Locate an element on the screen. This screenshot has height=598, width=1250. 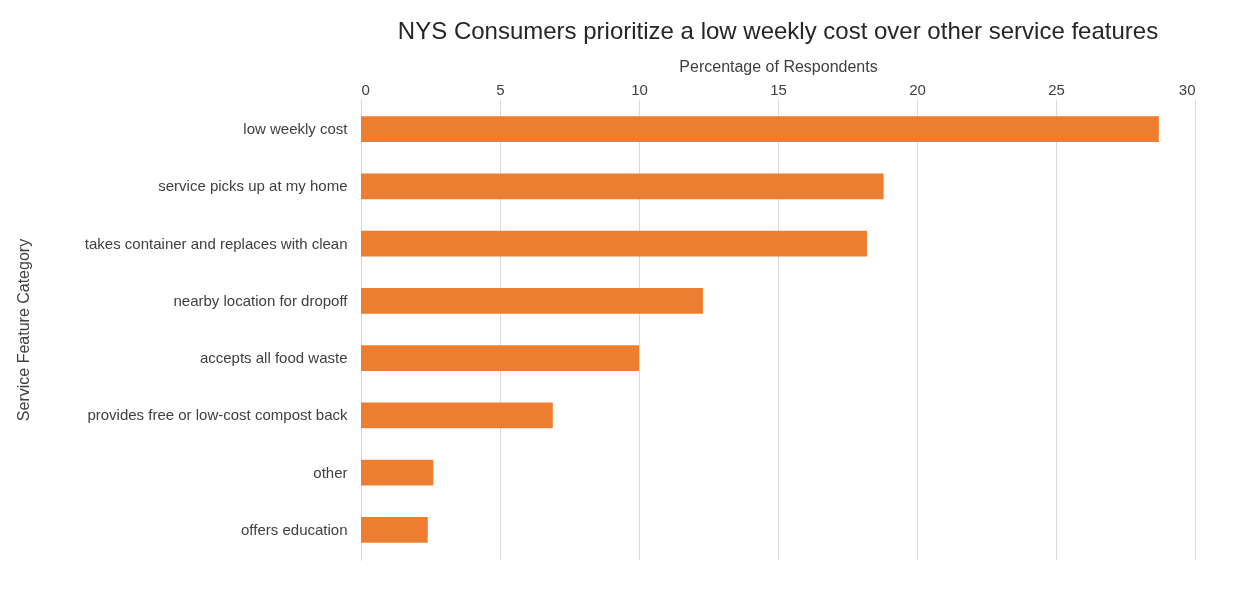
x-tick-label: 25 is located at coordinates (1056, 89).